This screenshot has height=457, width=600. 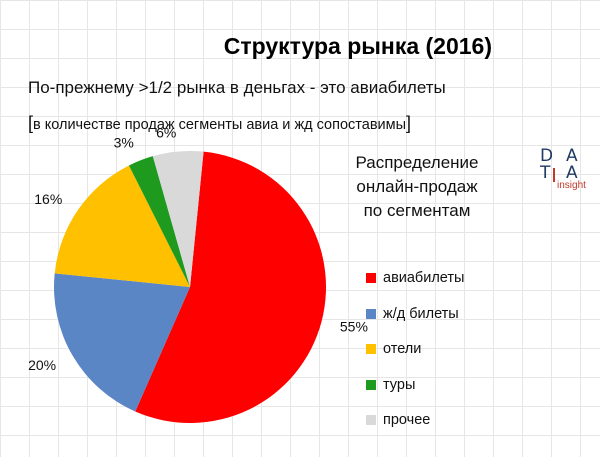 What do you see at coordinates (571, 185) in the screenshot?
I see `logo-subtitle: insight` at bounding box center [571, 185].